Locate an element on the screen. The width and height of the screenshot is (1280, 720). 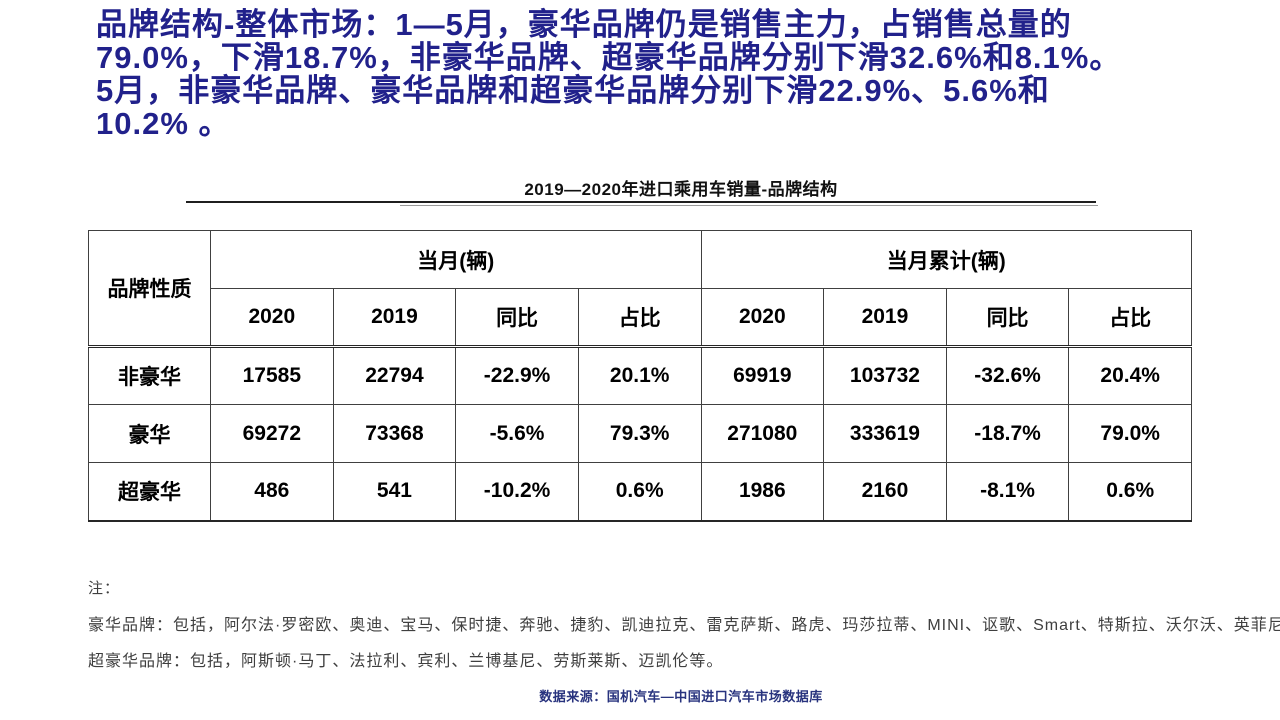
column-header-brand-type: 品牌性质 is located at coordinates (149, 288).